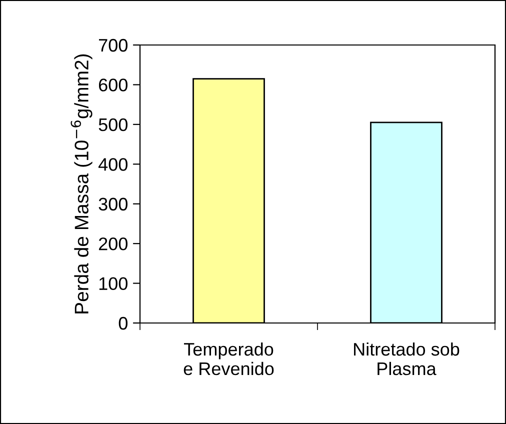 The image size is (506, 424). I want to click on y-tick-label: 700, so click(113, 45).